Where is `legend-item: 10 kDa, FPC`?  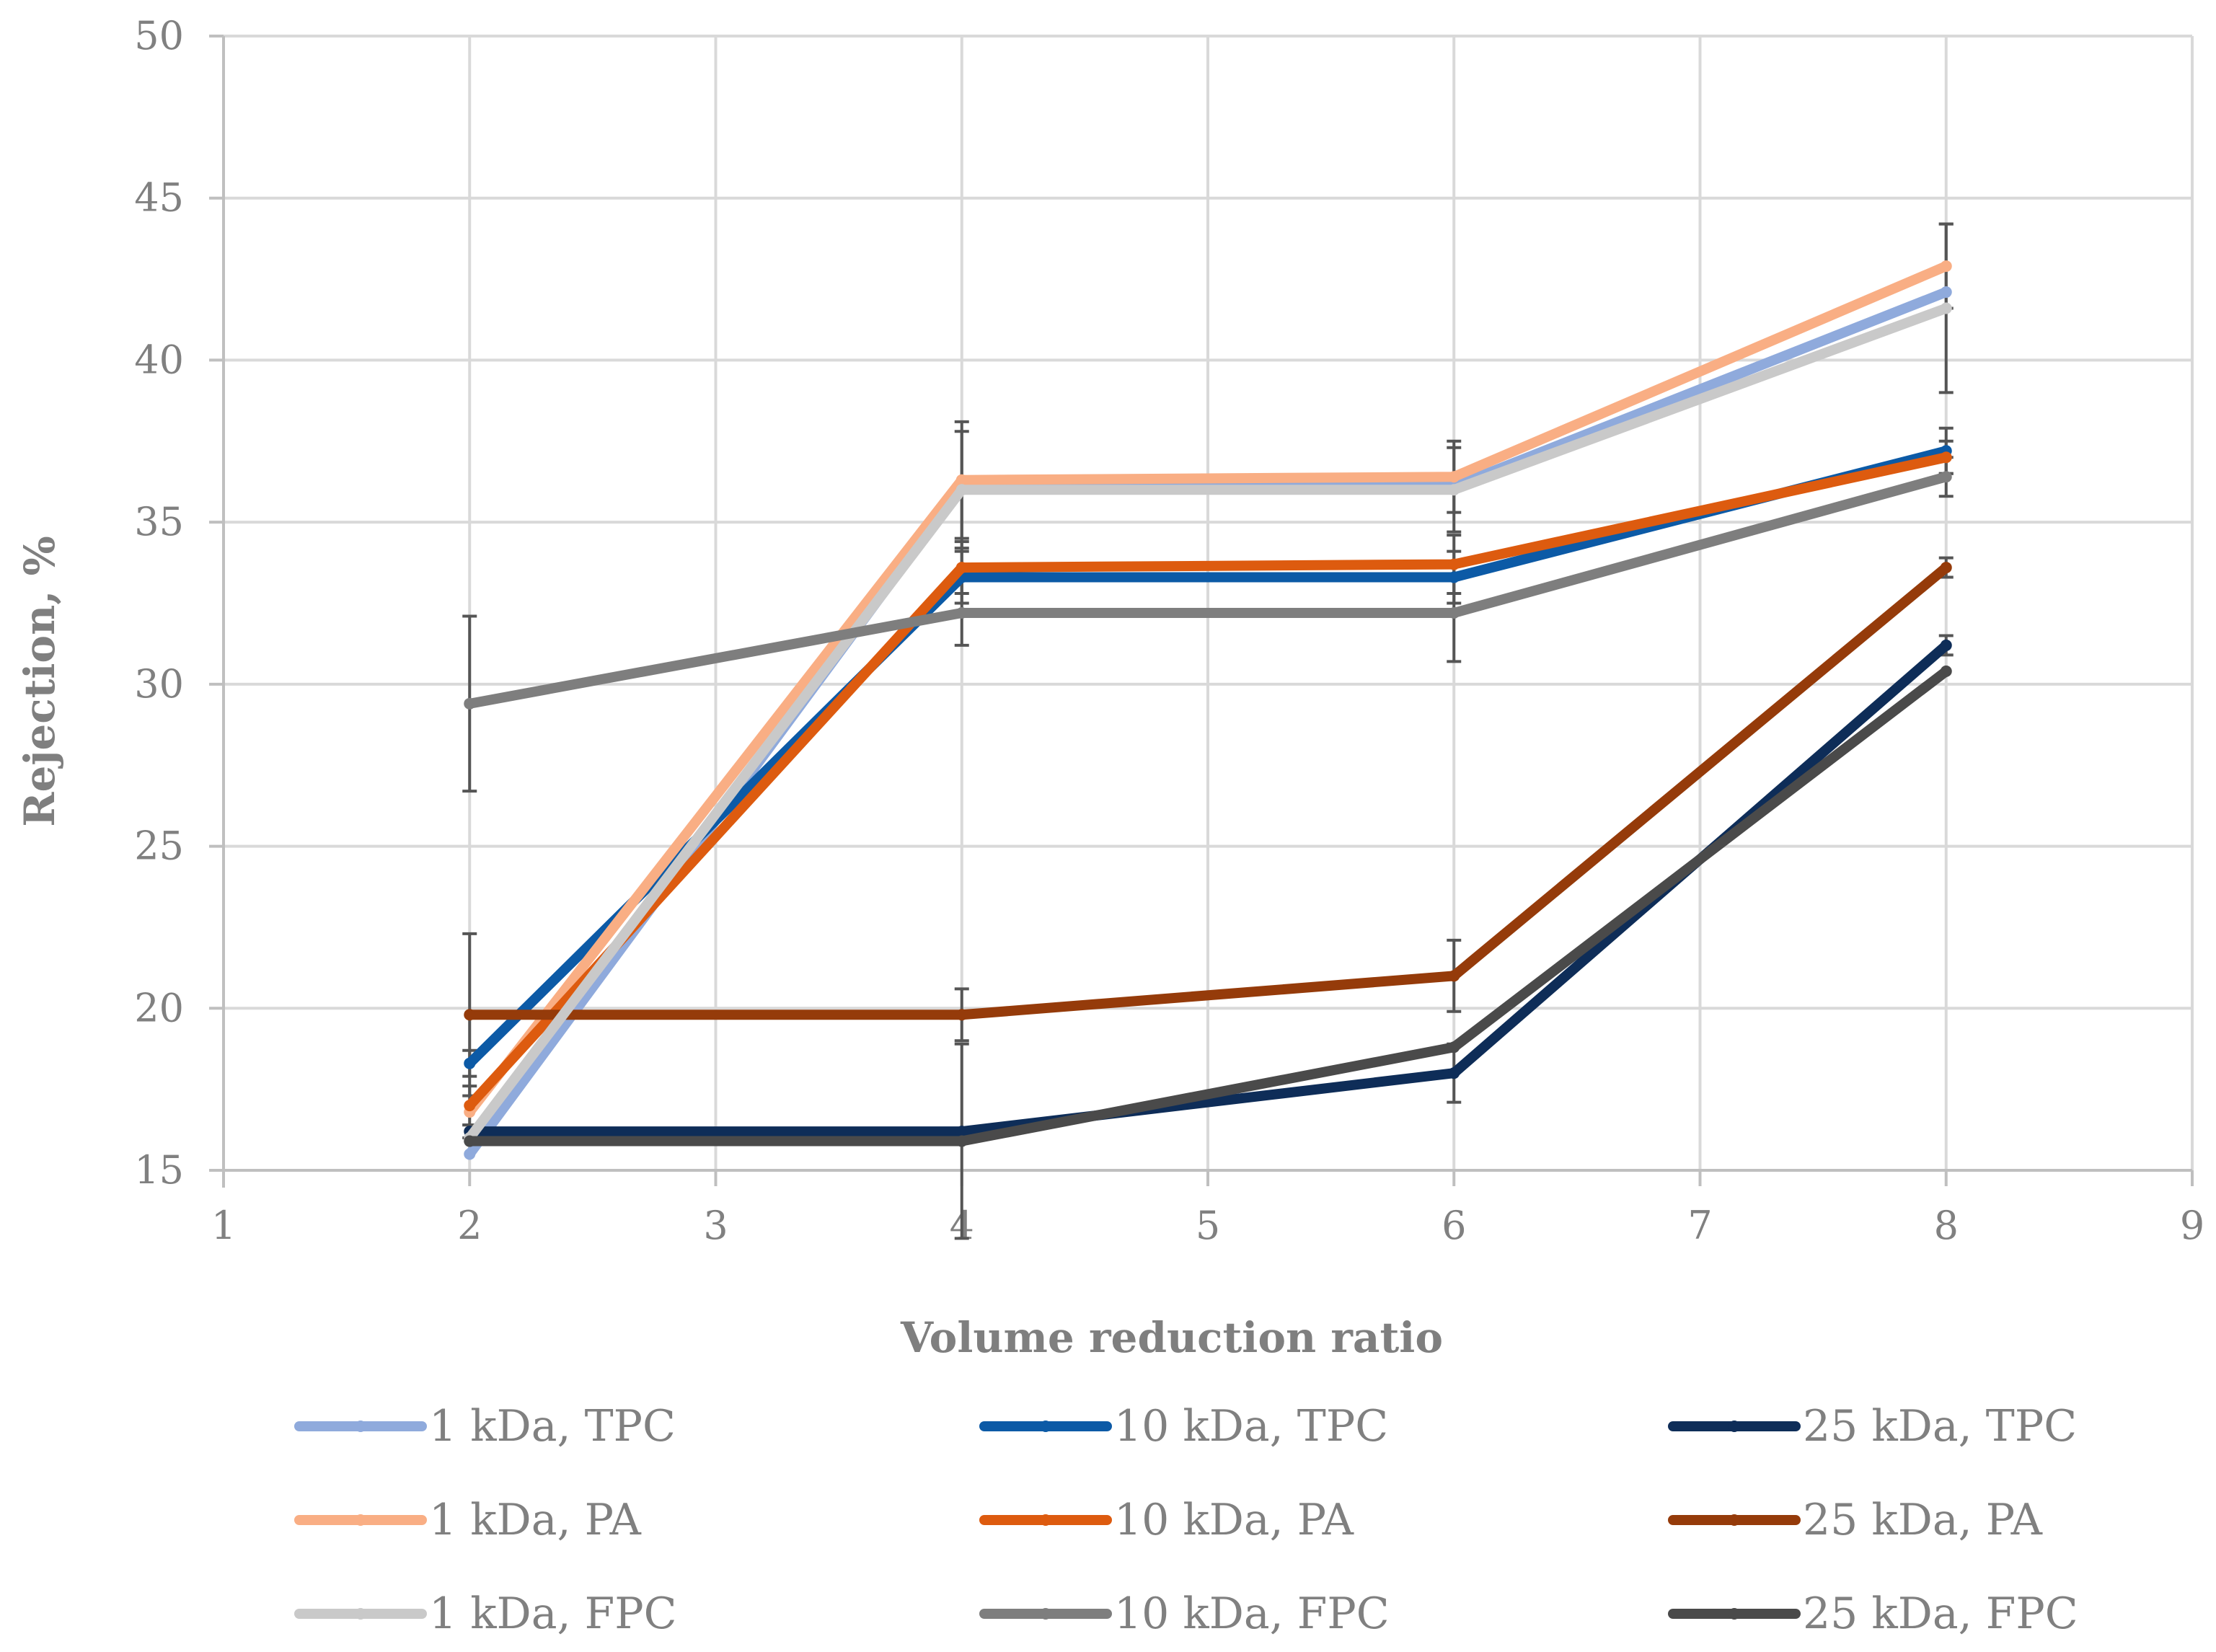
legend-item: 10 kDa, FPC is located at coordinates (1184, 1614).